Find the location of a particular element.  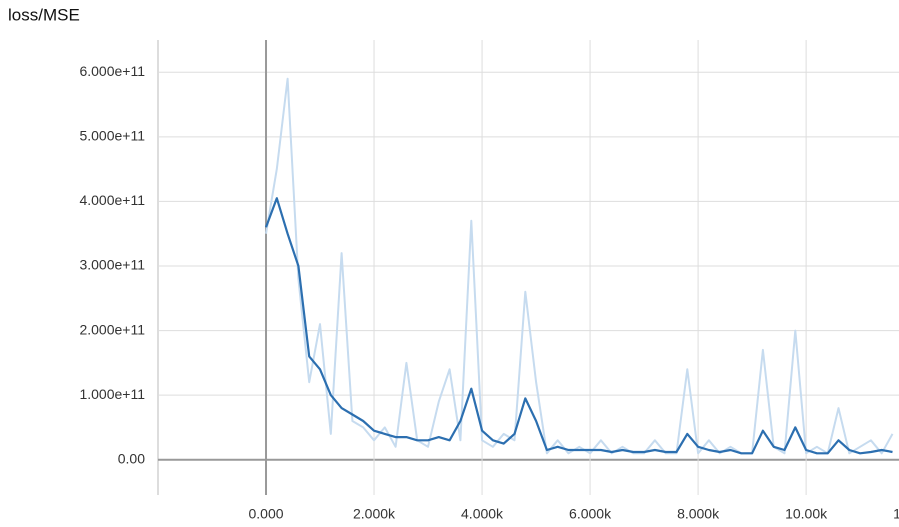

y-tick-label: 5.000e+11 is located at coordinates (112, 136).